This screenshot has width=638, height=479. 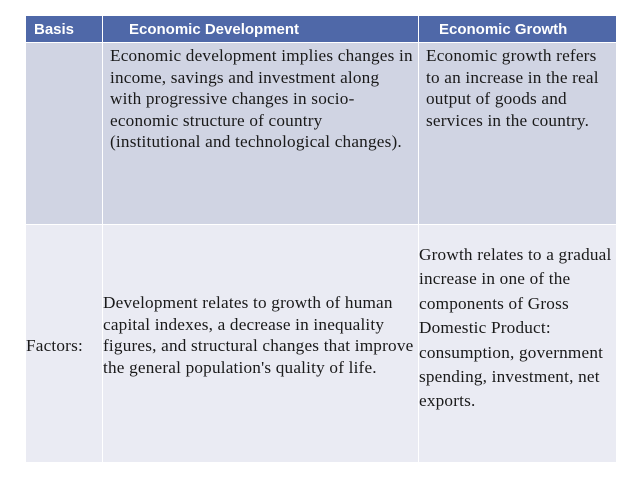 I want to click on row2-basis-cell: Factors:, so click(x=54, y=345).